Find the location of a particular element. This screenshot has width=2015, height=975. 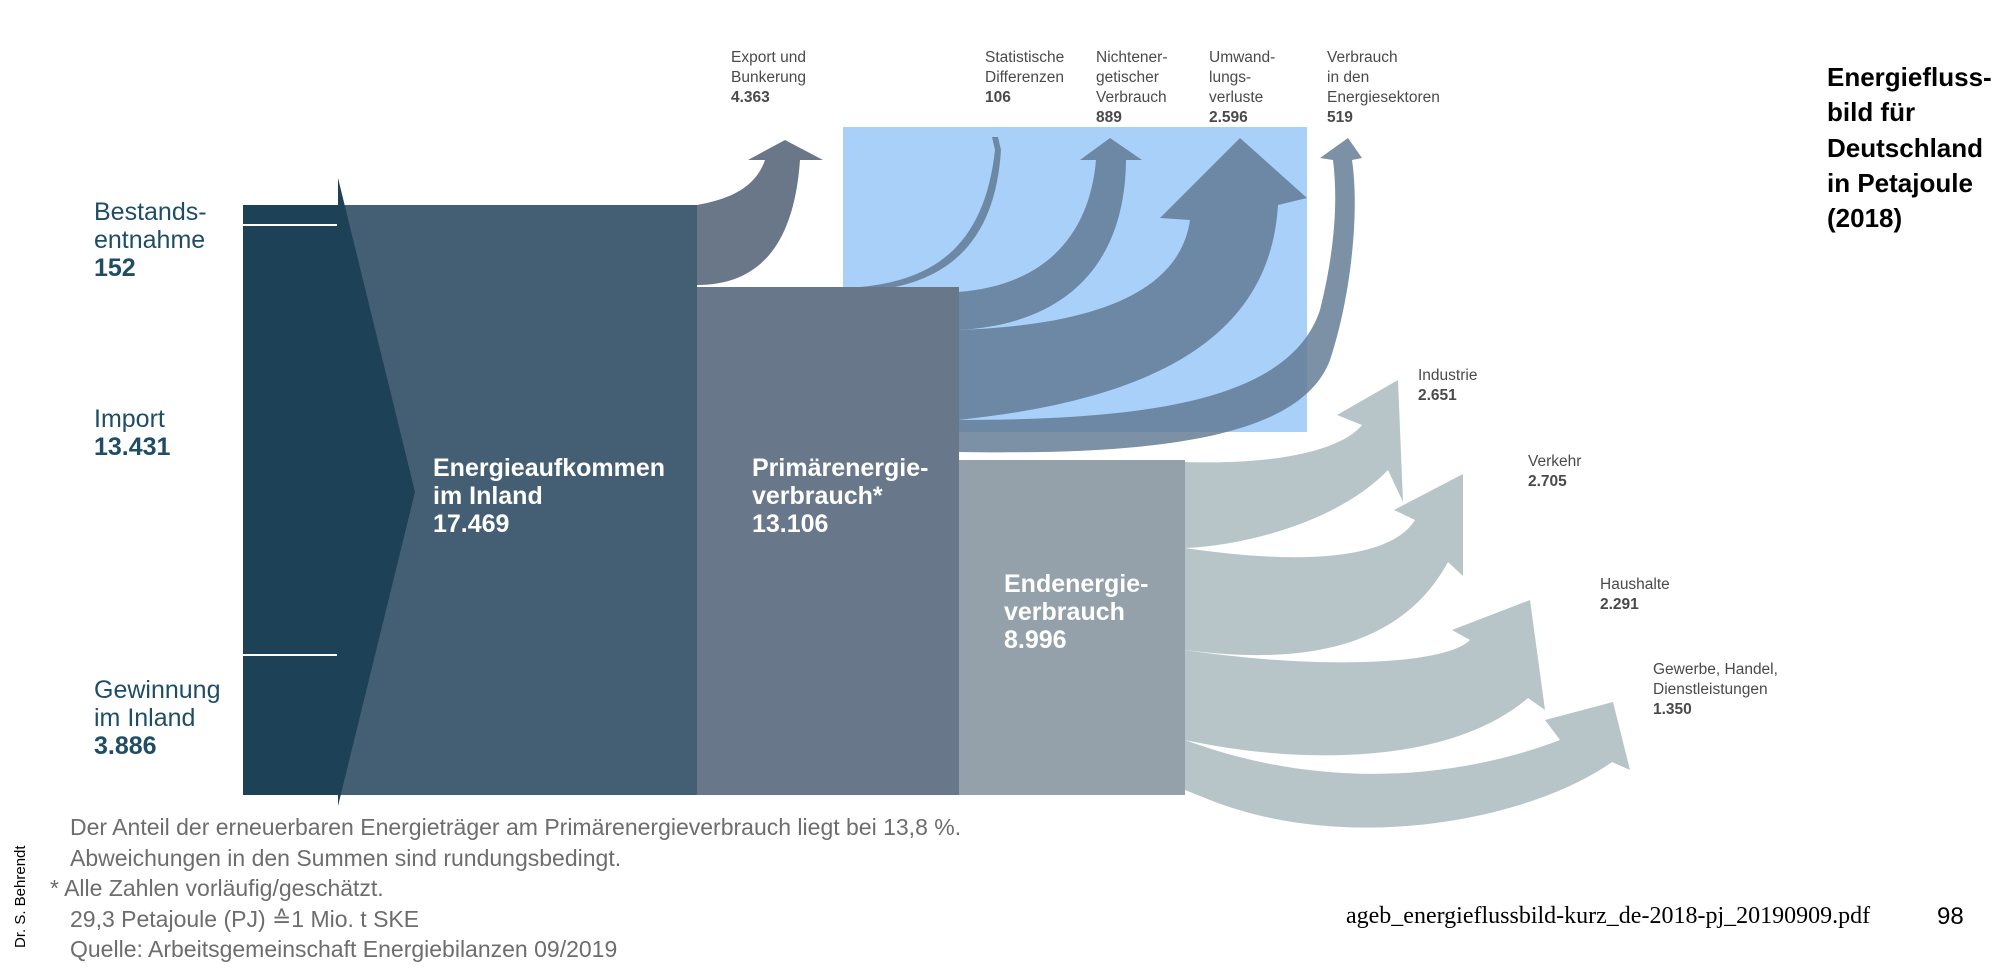

label-line: Energieaufkommen is located at coordinates (549, 468).